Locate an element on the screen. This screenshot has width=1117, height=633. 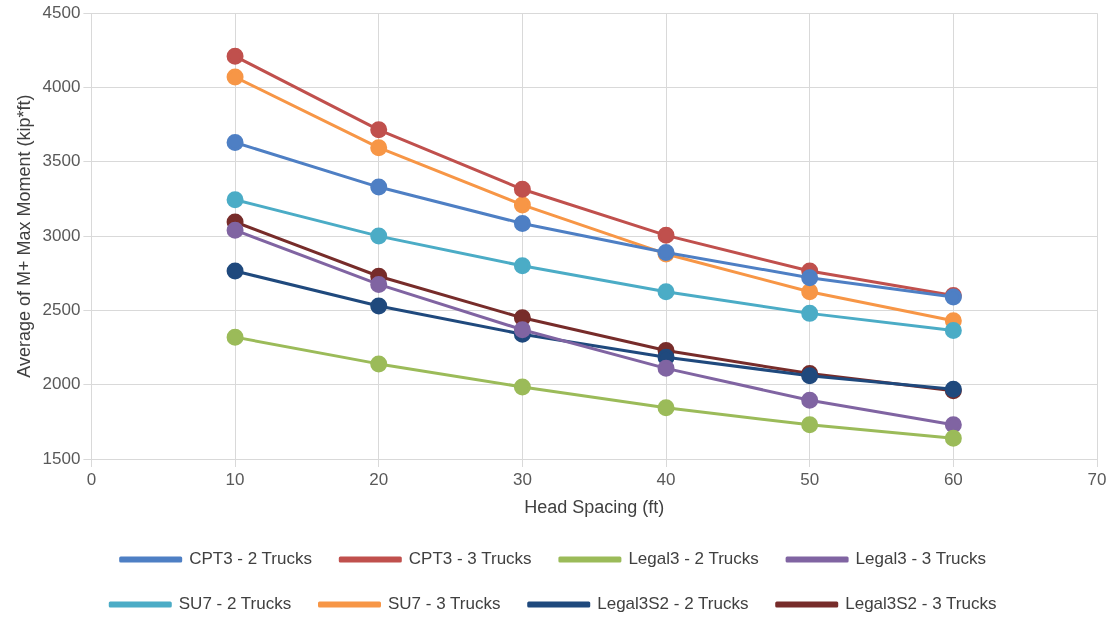
x-axis-title: Head Spacing (ft) is located at coordinates (594, 507).